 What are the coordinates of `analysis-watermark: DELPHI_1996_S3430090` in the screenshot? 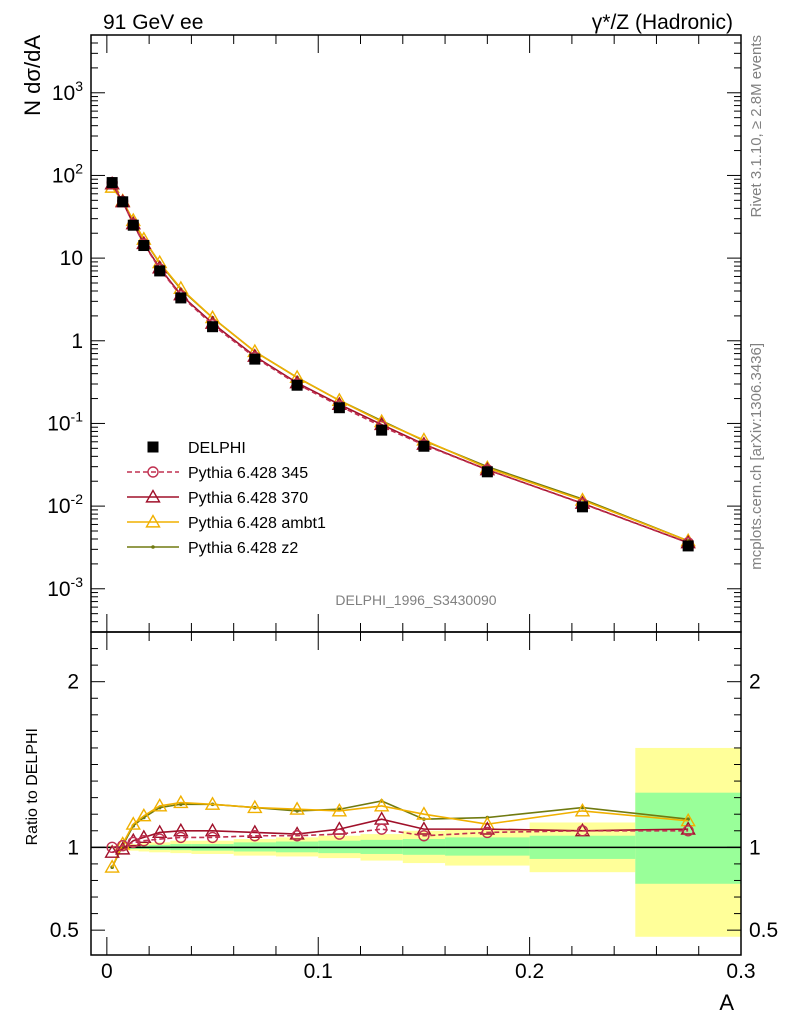 It's located at (415, 600).